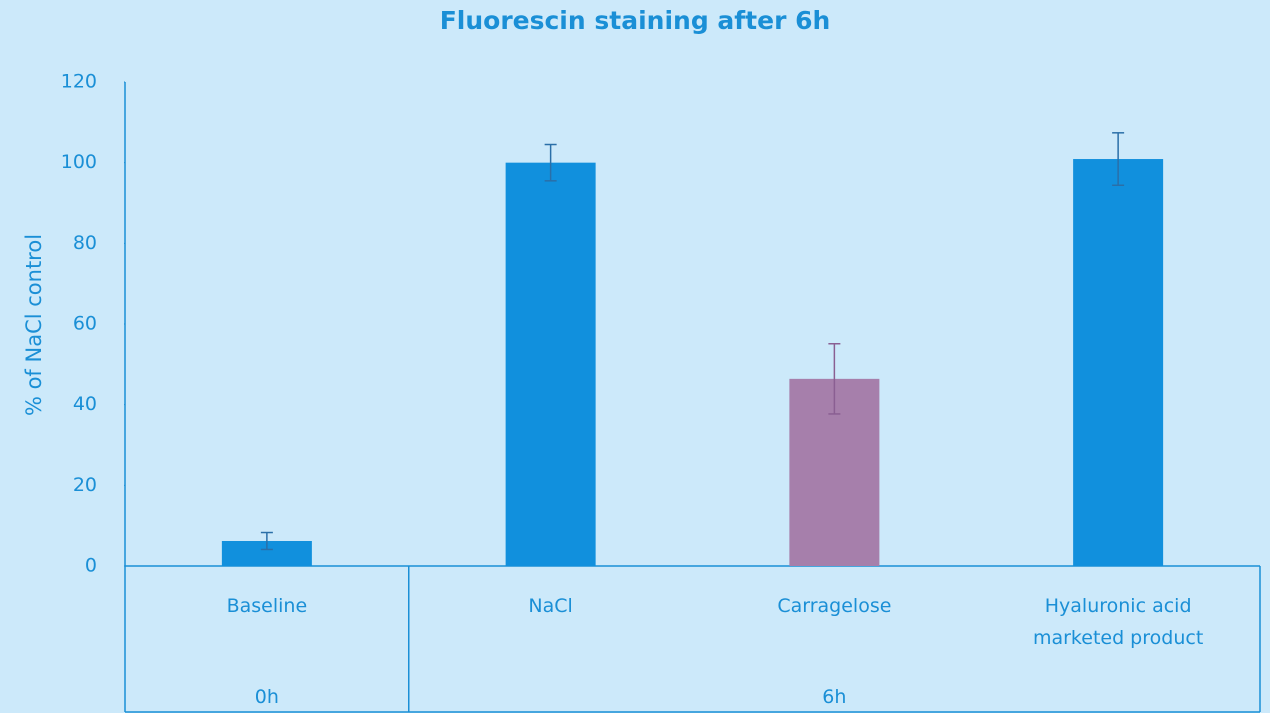 The image size is (1270, 713). Describe the element at coordinates (1118, 622) in the screenshot. I see `x-tick-label: Hyaluronic acid marketed product` at that location.